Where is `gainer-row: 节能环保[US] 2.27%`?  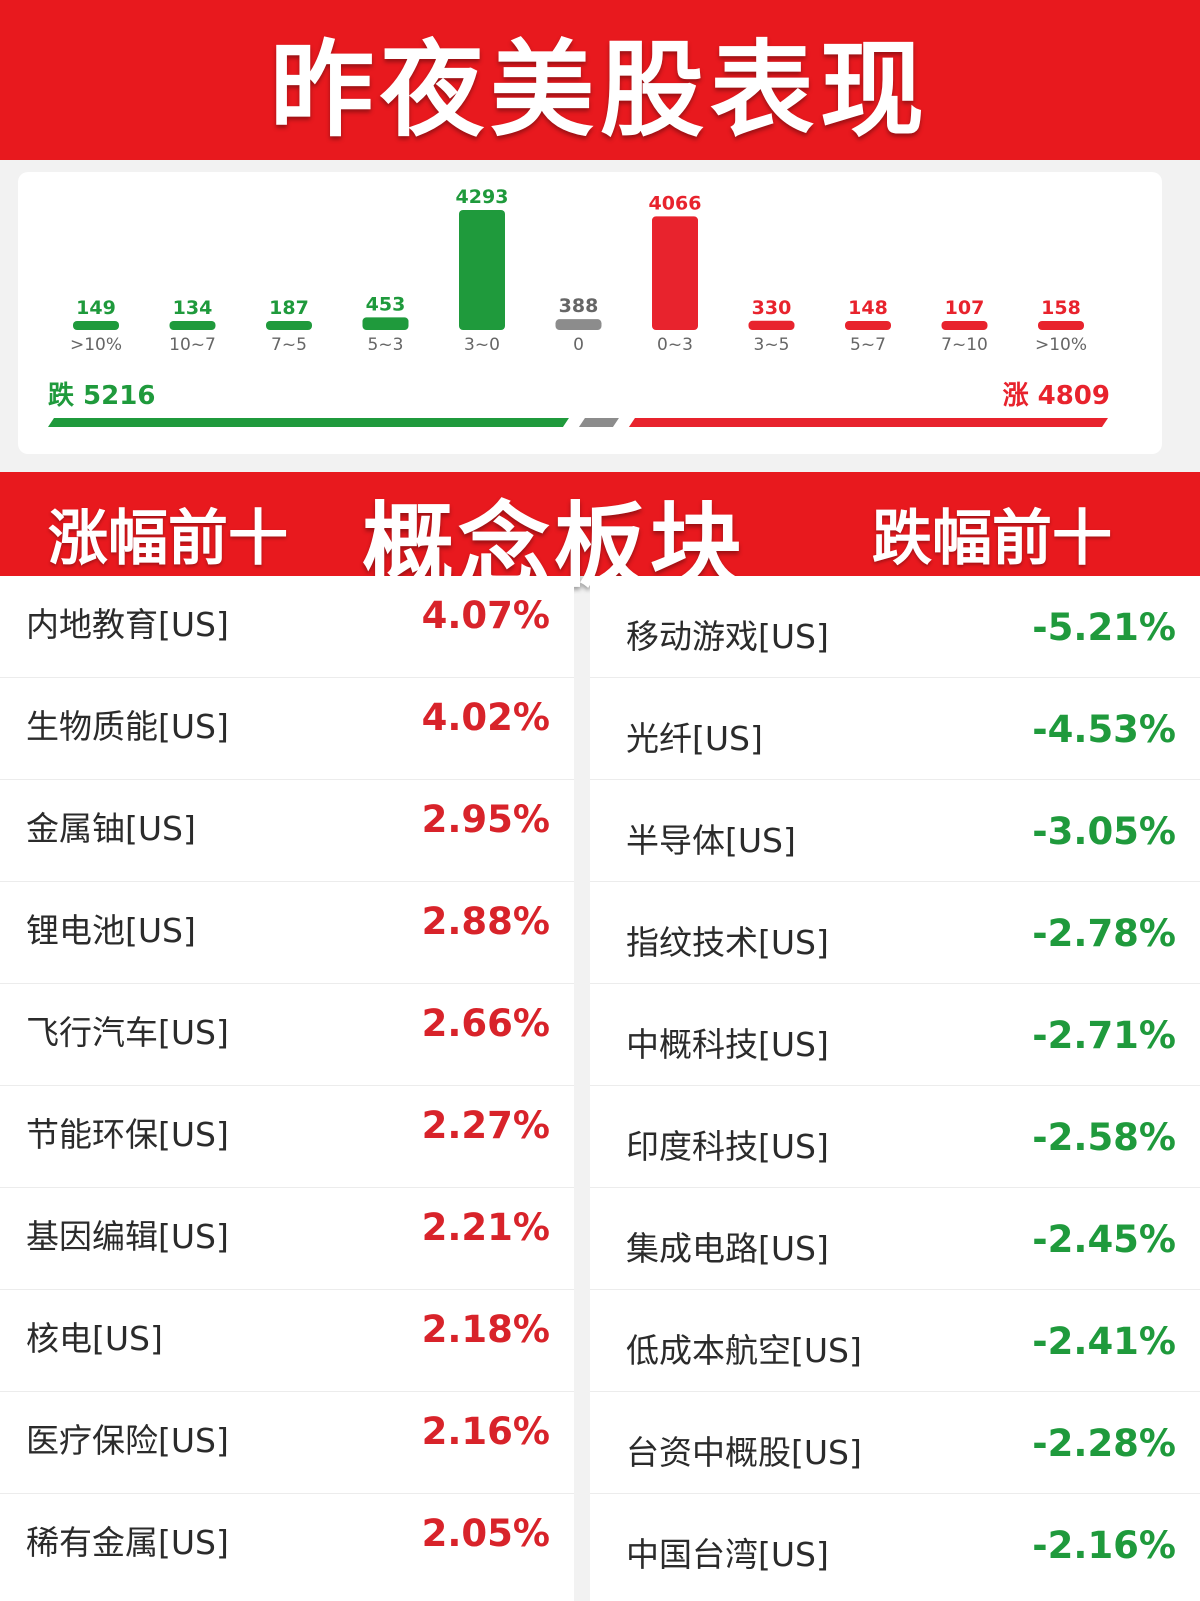
gainer-row: 节能环保[US] 2.27% is located at coordinates (287, 1137).